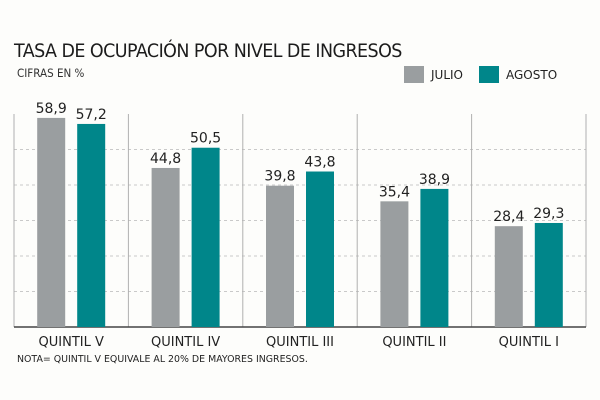 This screenshot has height=400, width=600. I want to click on legend-item-agosto: AGOSTO, so click(518, 74).